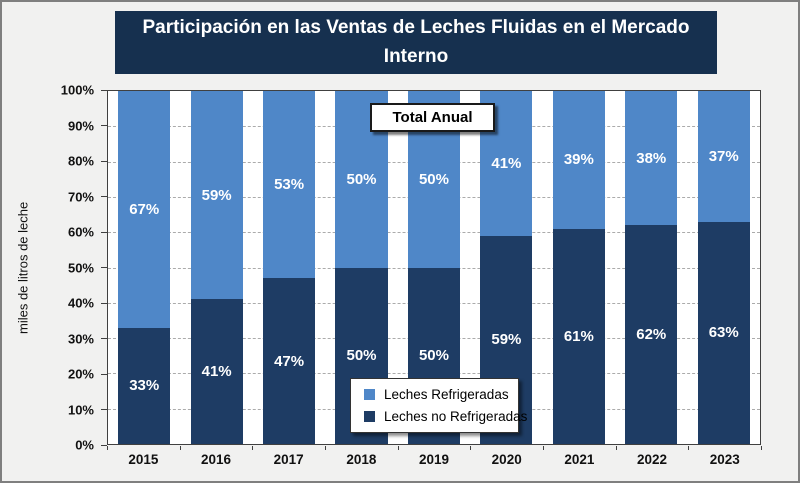  Describe the element at coordinates (80, 303) in the screenshot. I see `y-tick-label: 40%` at that location.